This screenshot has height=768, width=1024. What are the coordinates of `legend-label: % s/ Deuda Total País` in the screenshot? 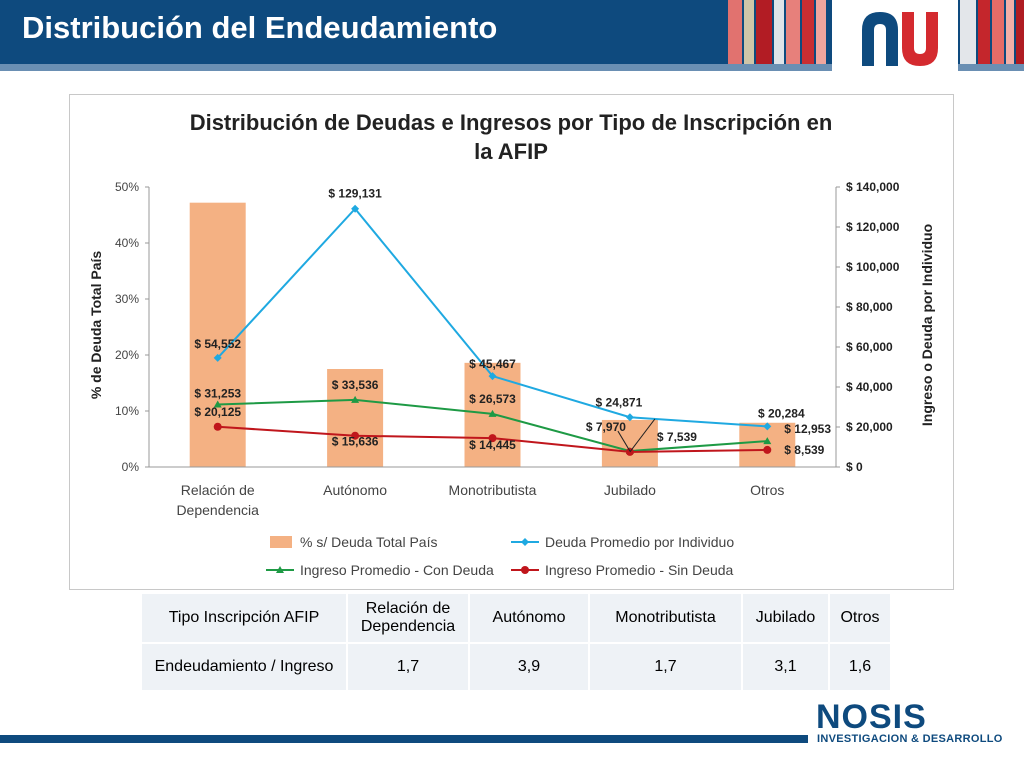 It's located at (368, 542).